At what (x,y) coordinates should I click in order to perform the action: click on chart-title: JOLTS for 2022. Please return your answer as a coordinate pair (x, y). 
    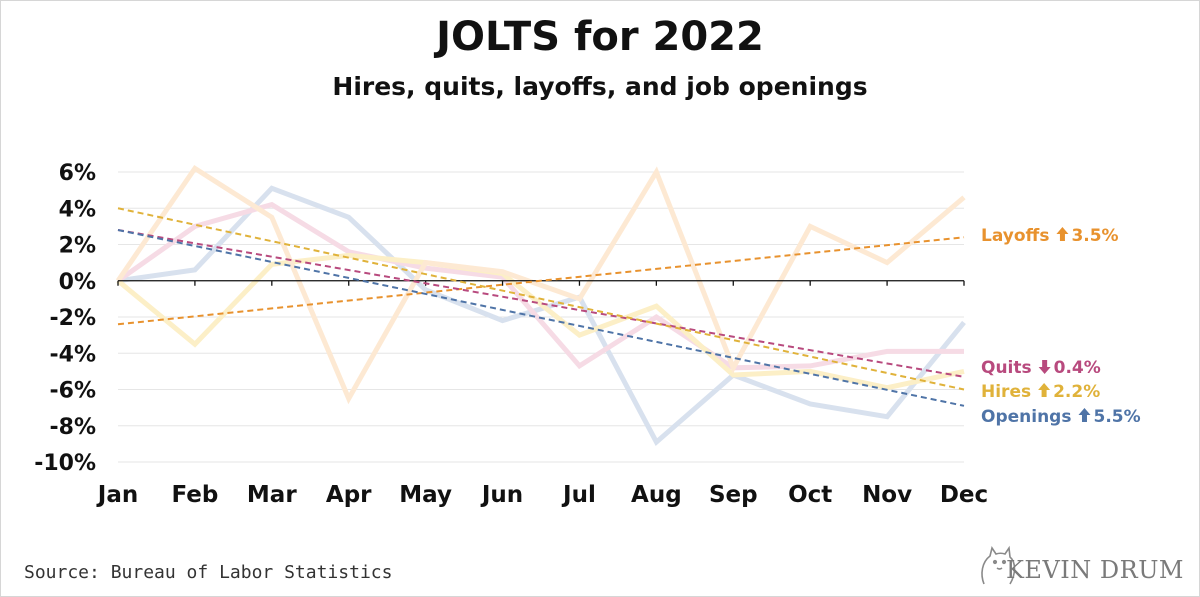
    Looking at the image, I should click on (600, 37).